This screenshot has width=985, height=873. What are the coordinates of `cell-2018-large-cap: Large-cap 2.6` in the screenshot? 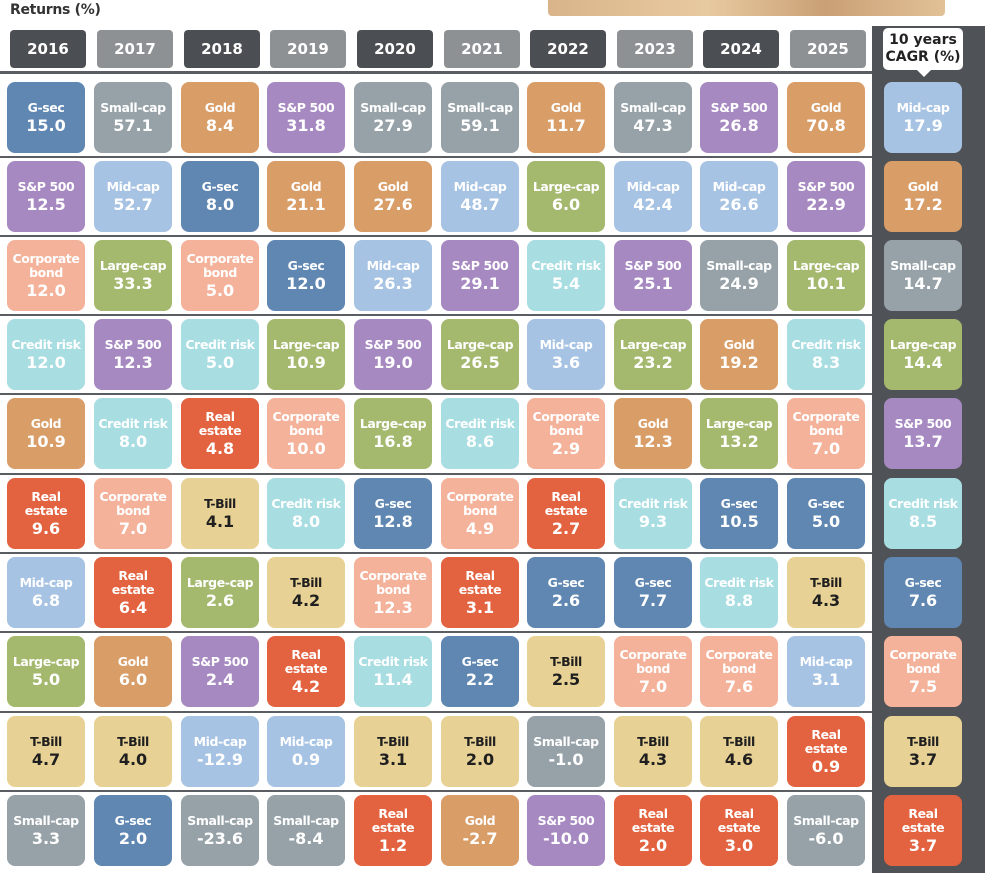 It's located at (220, 592).